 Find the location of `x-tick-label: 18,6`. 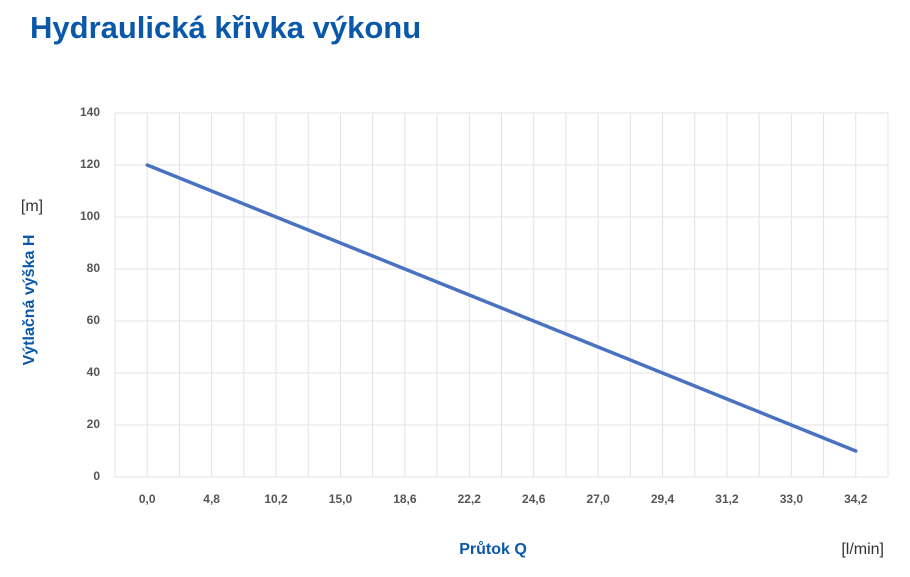

x-tick-label: 18,6 is located at coordinates (405, 499).